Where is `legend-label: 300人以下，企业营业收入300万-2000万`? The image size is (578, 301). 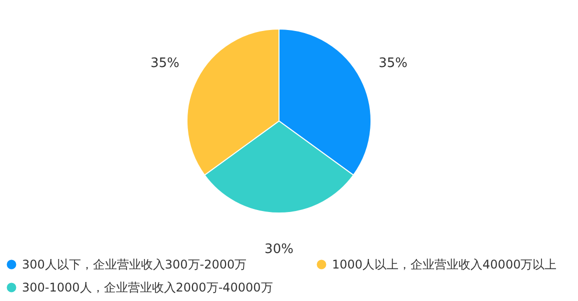 legend-label: 300人以下，企业营业收入300万-2000万 is located at coordinates (134, 265).